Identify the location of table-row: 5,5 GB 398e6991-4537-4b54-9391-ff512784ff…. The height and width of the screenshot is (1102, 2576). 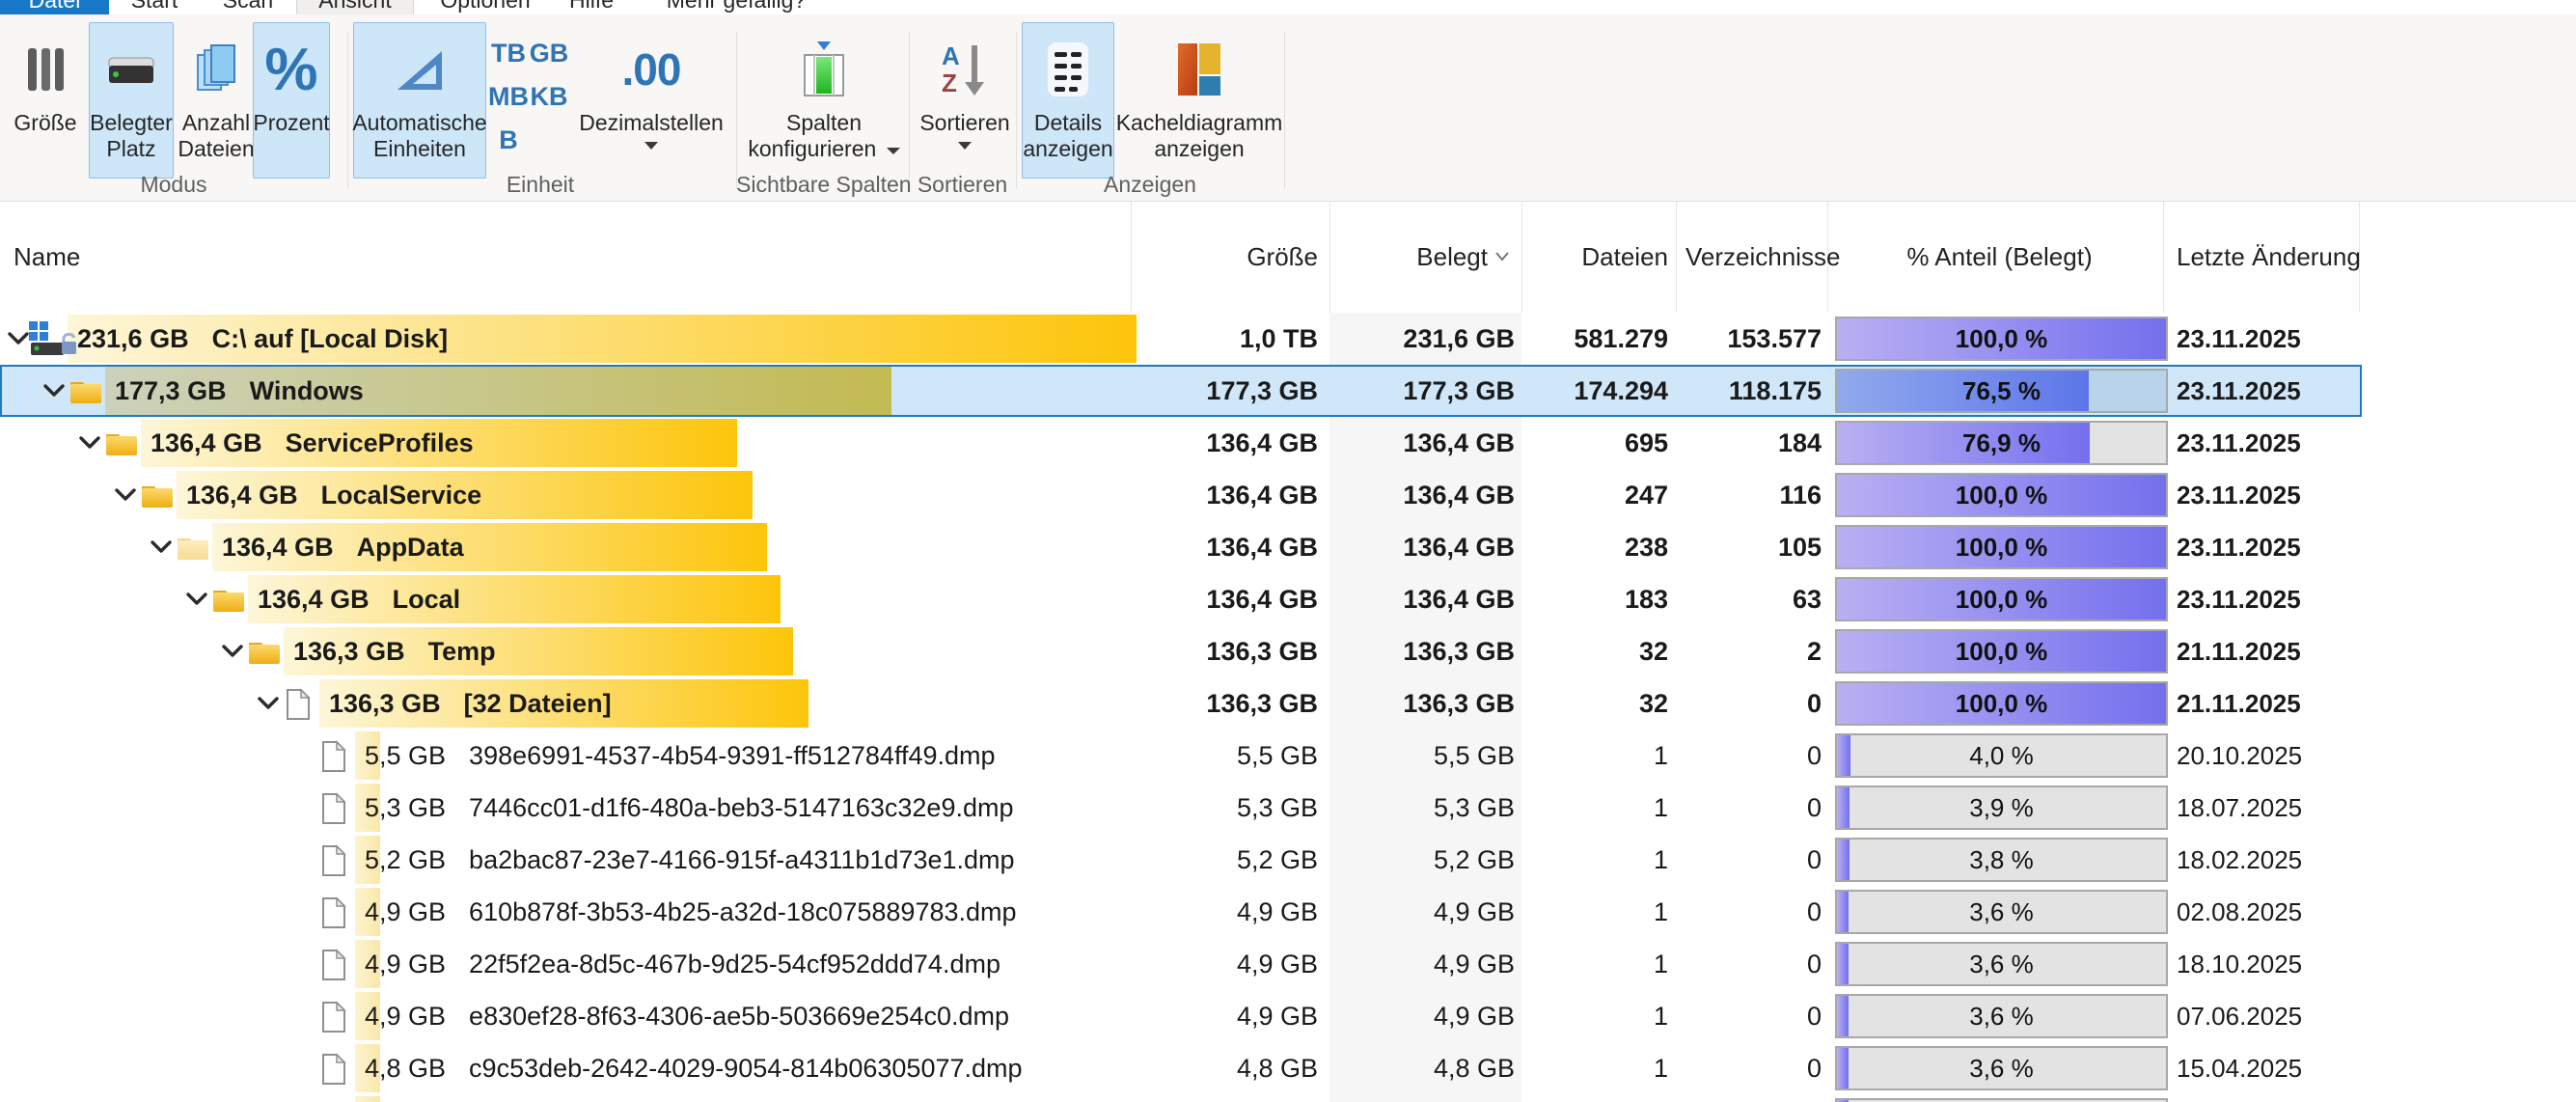
(1288, 756).